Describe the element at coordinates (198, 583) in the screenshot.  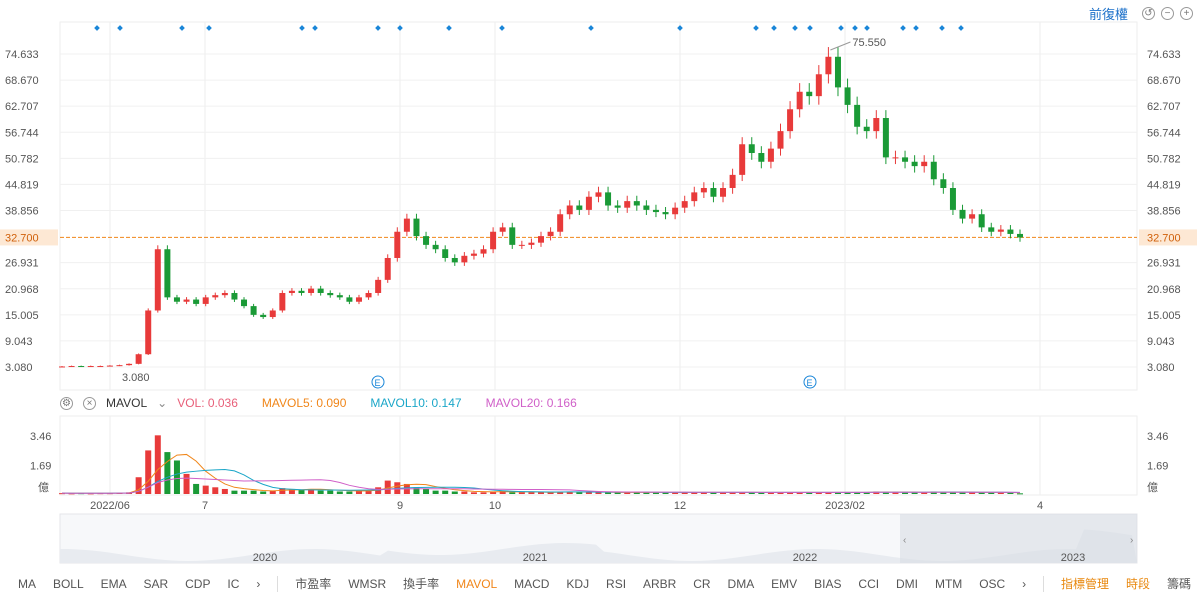
I see `tab-cdp: CDP` at that location.